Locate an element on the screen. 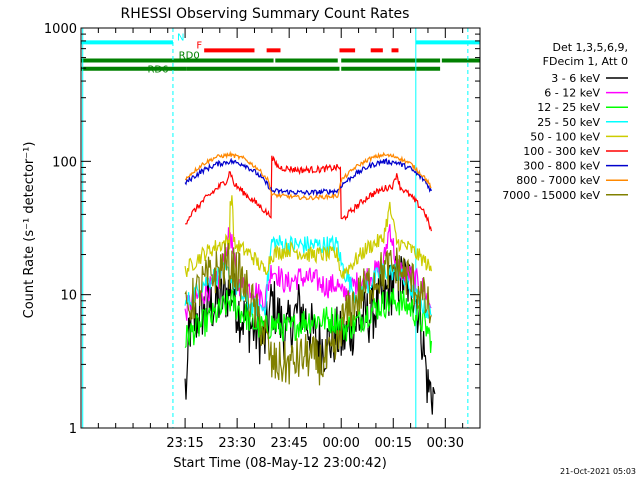  flag-label-rd6: RD6 is located at coordinates (157, 70).